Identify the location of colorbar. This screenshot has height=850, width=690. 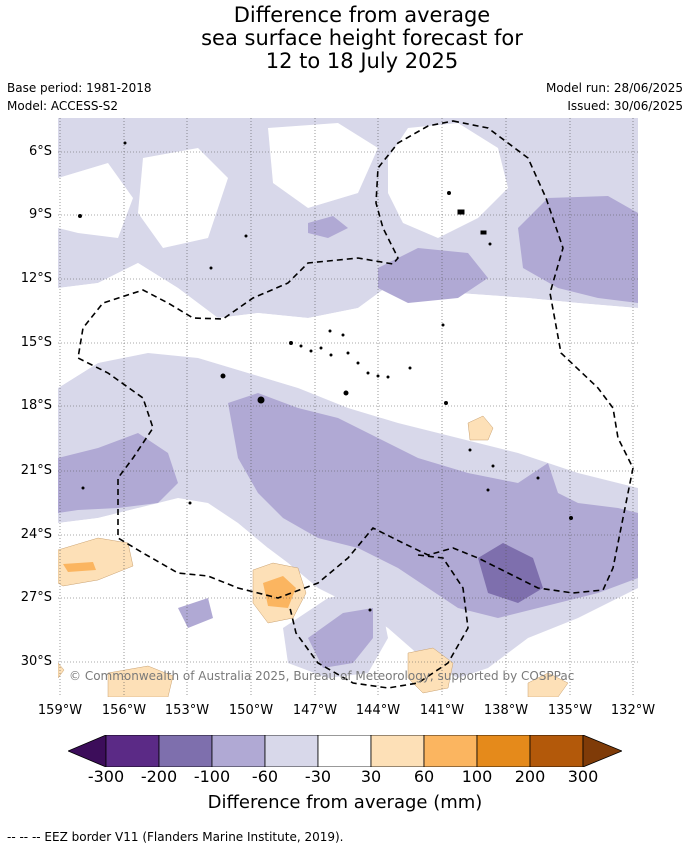
(345, 751).